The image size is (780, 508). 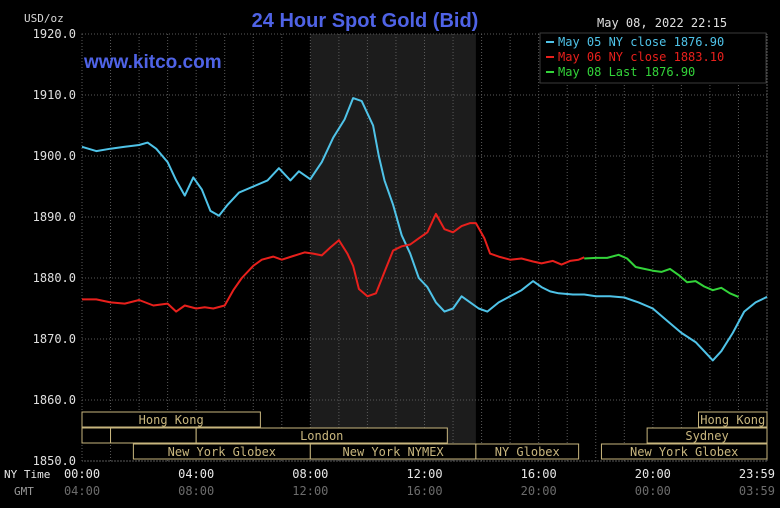 I want to click on x-tick-label-gmt: 00:00, so click(x=653, y=491).